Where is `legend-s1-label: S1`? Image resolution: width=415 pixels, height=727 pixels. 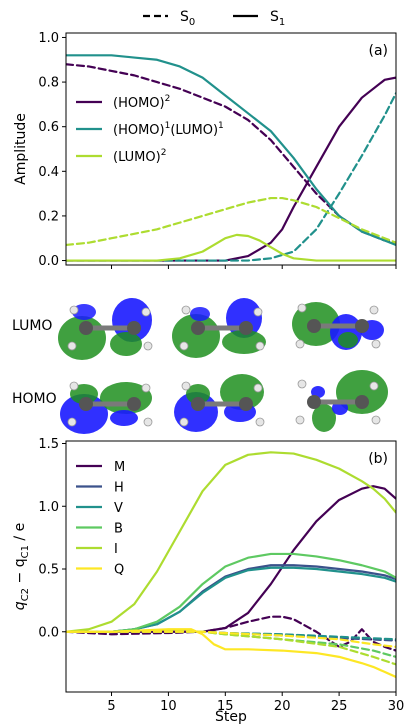 legend-s1-label: S1 is located at coordinates (277, 18).